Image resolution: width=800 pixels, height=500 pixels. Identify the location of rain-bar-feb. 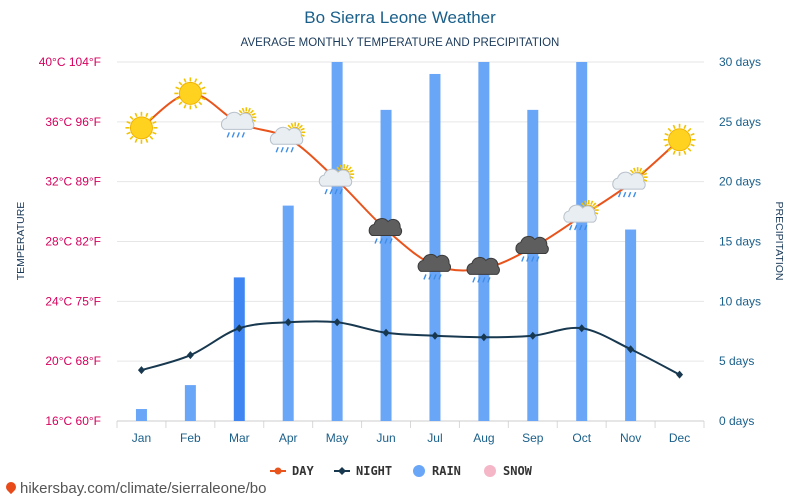
(190, 403).